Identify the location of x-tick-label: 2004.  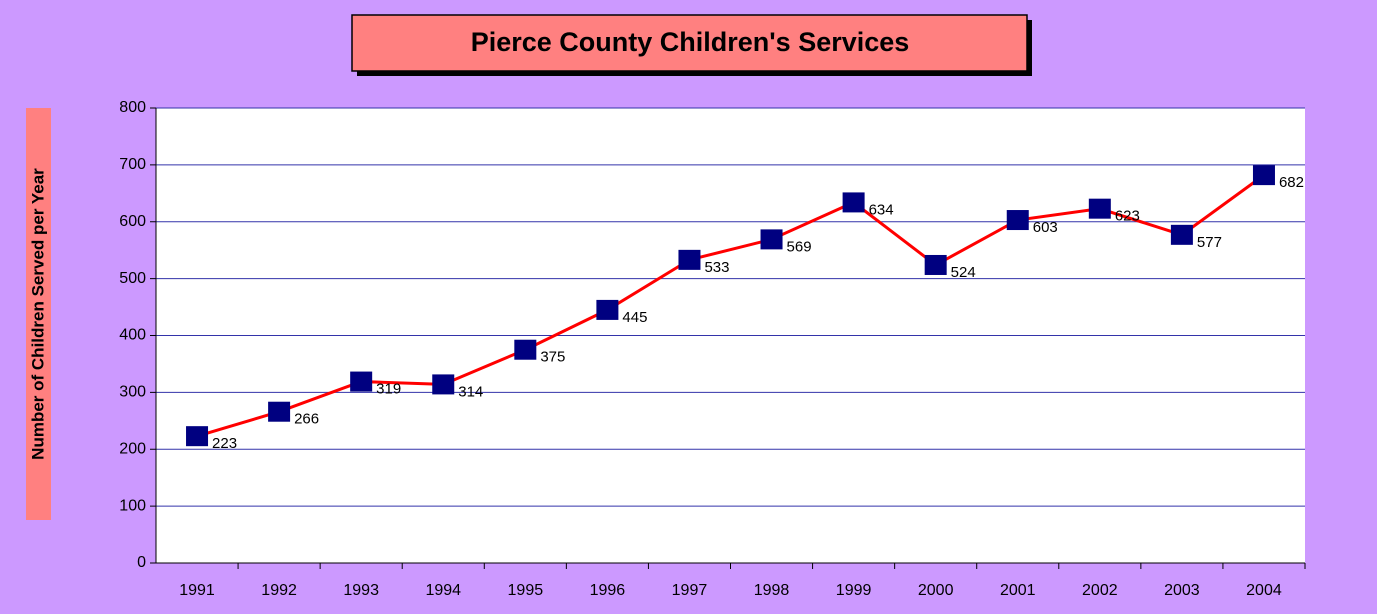
(1264, 590).